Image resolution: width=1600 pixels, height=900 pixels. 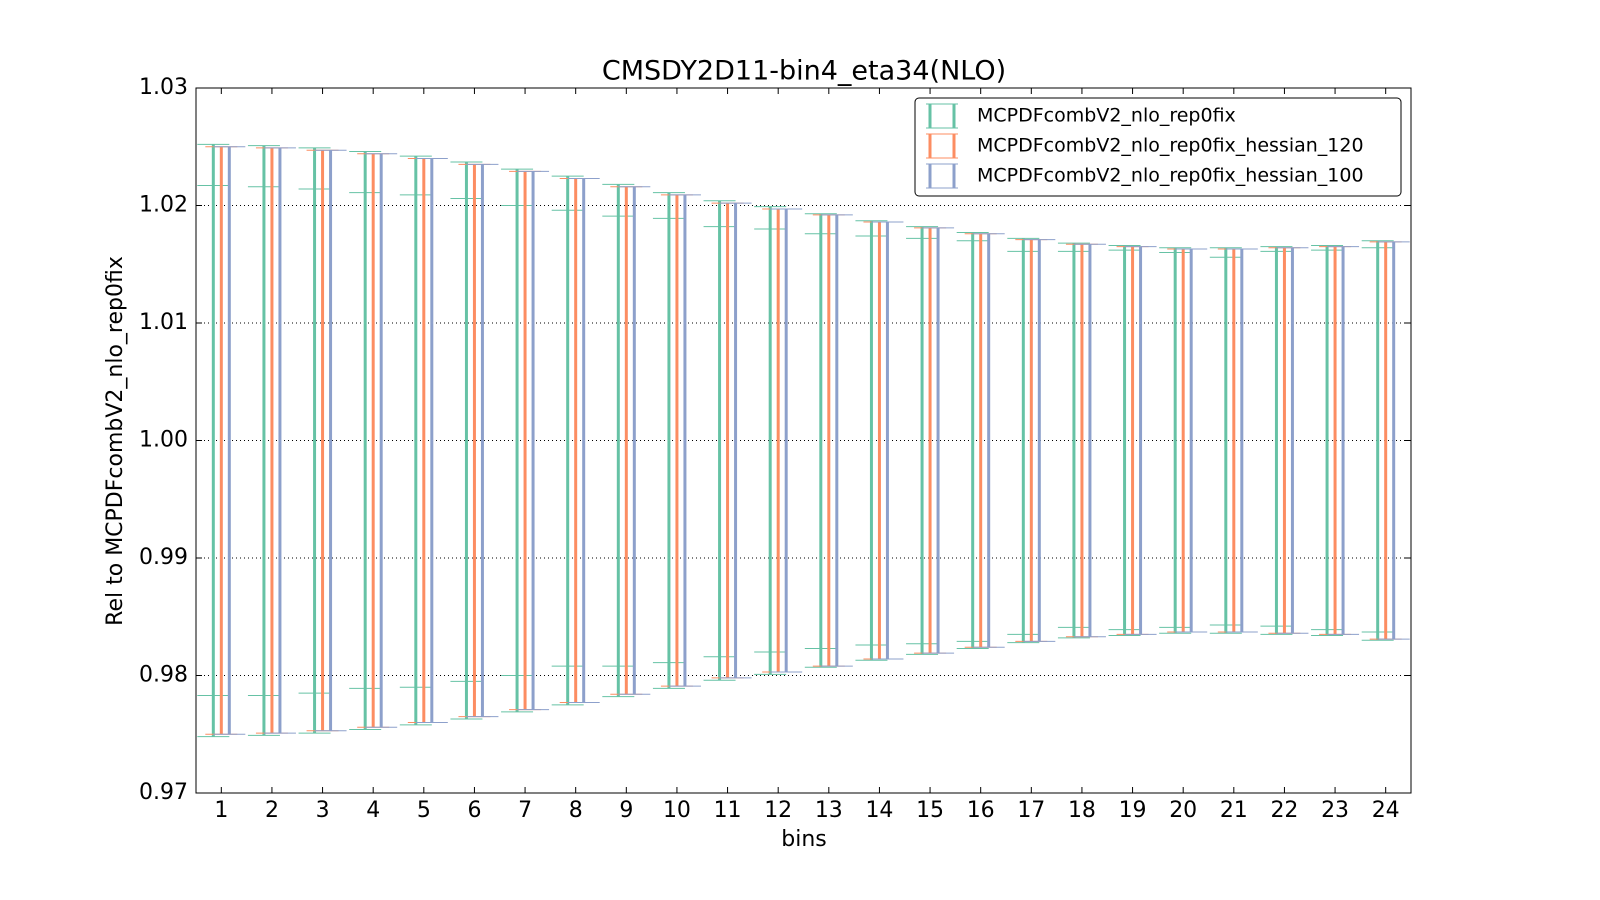 What do you see at coordinates (778, 810) in the screenshot?
I see `x-tick-label: 12` at bounding box center [778, 810].